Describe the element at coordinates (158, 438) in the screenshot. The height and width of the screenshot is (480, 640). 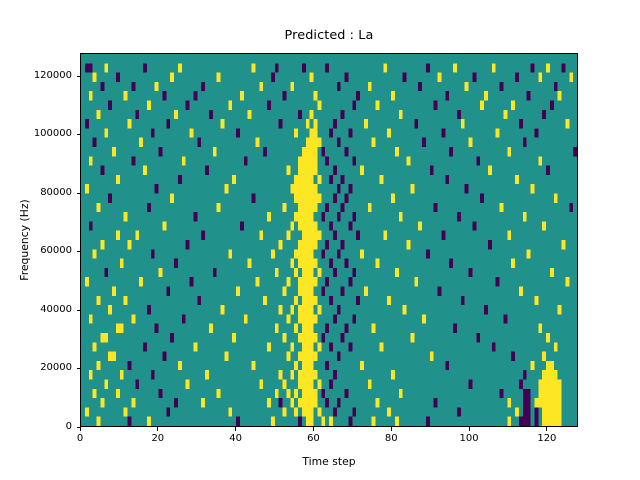
I see `x-tick-label: 20` at that location.